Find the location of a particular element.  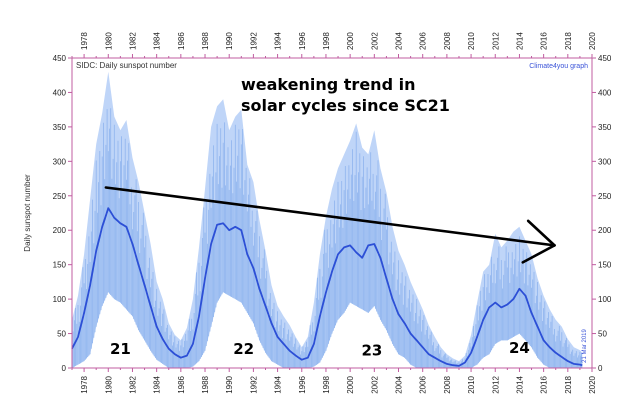

x-tick-label-top: 2014 is located at coordinates (519, 41).